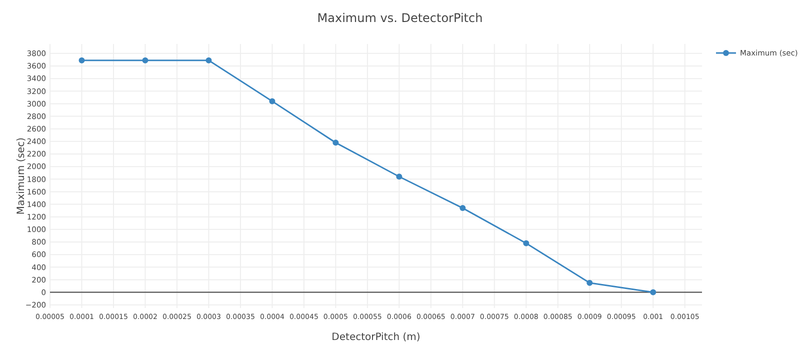  What do you see at coordinates (400, 18) in the screenshot?
I see `chart-title: Maximum vs. DetectorPitch` at bounding box center [400, 18].